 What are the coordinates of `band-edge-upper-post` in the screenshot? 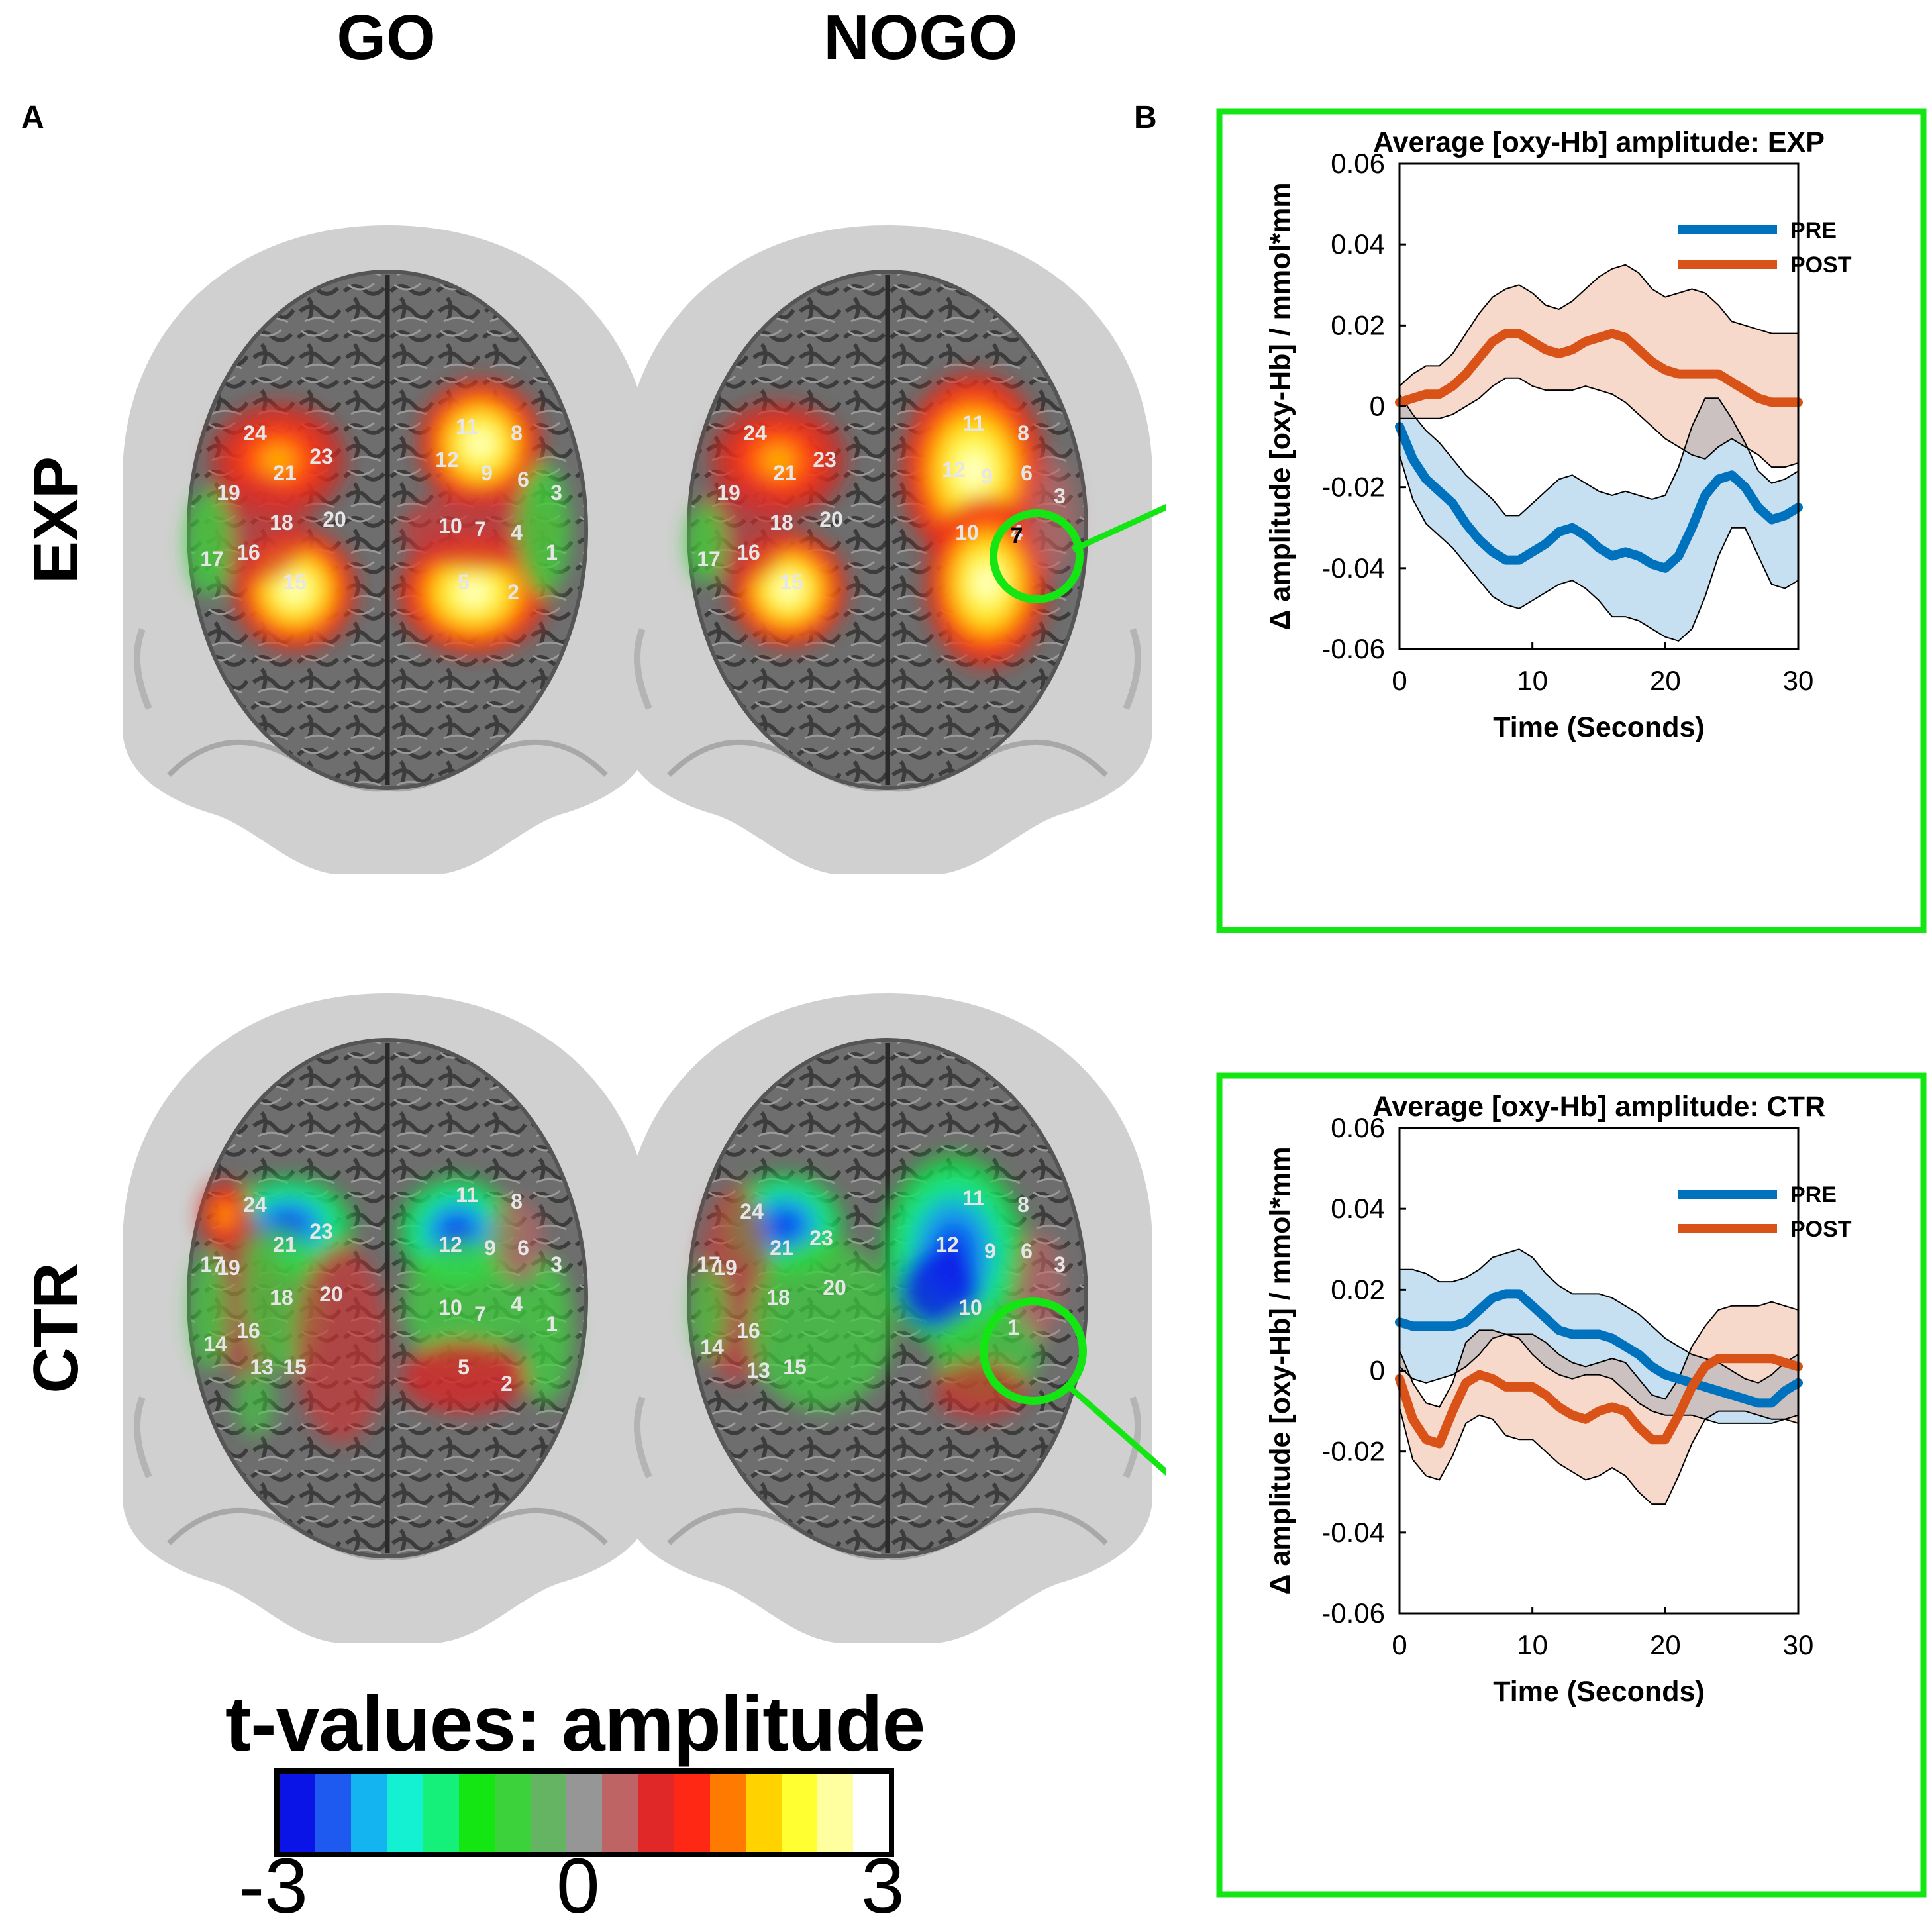 It's located at (1599, 1354).